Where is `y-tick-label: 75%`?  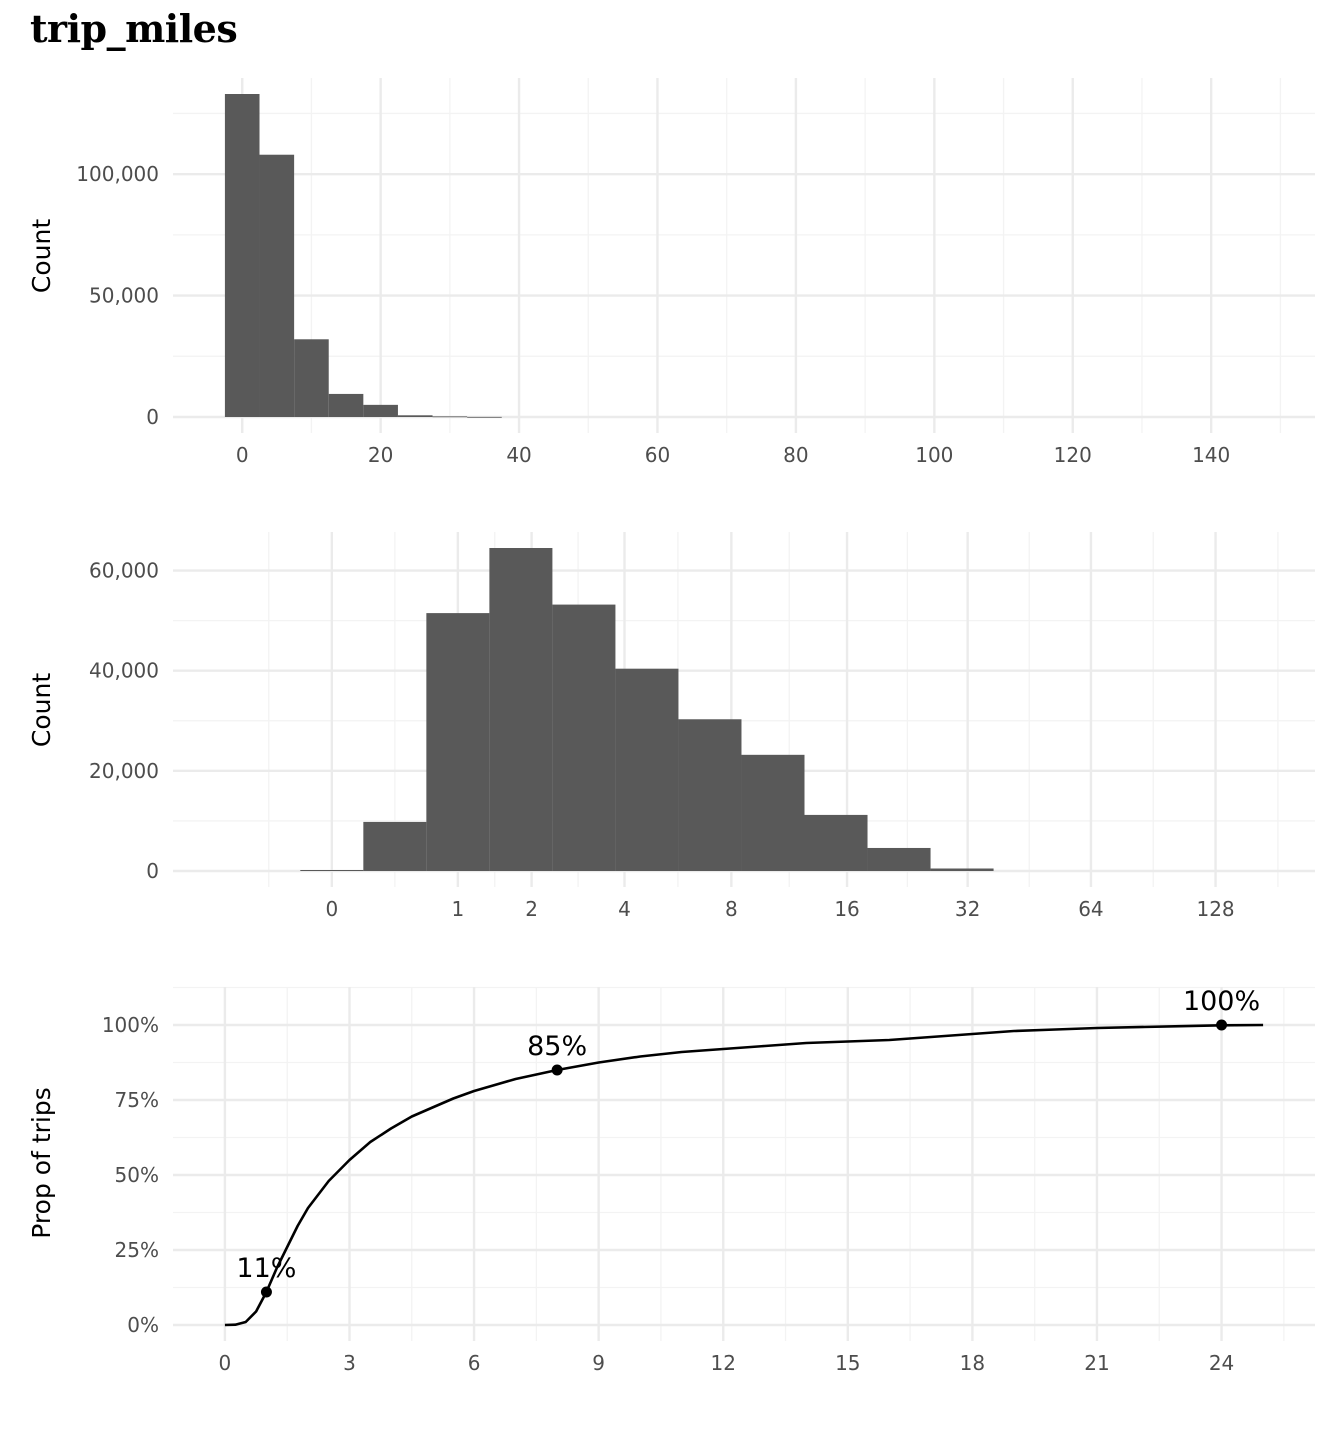 y-tick-label: 75% is located at coordinates (137, 1100).